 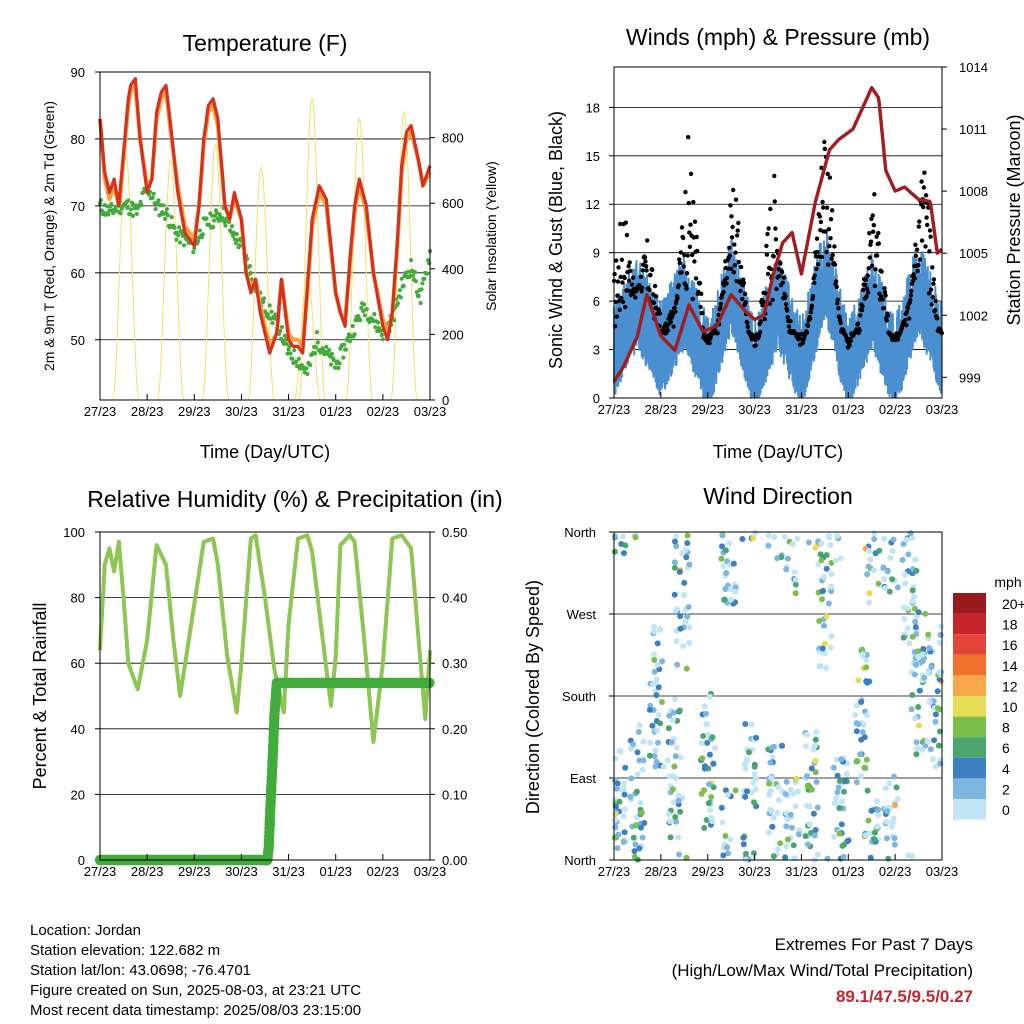 I want to click on y-tick-label: North, so click(x=580, y=532).